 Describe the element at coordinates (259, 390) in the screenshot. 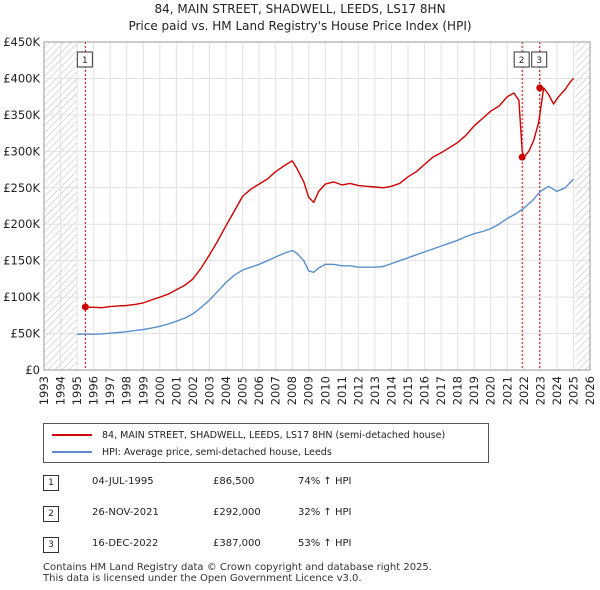

I see `x-tick-label: 2006` at that location.